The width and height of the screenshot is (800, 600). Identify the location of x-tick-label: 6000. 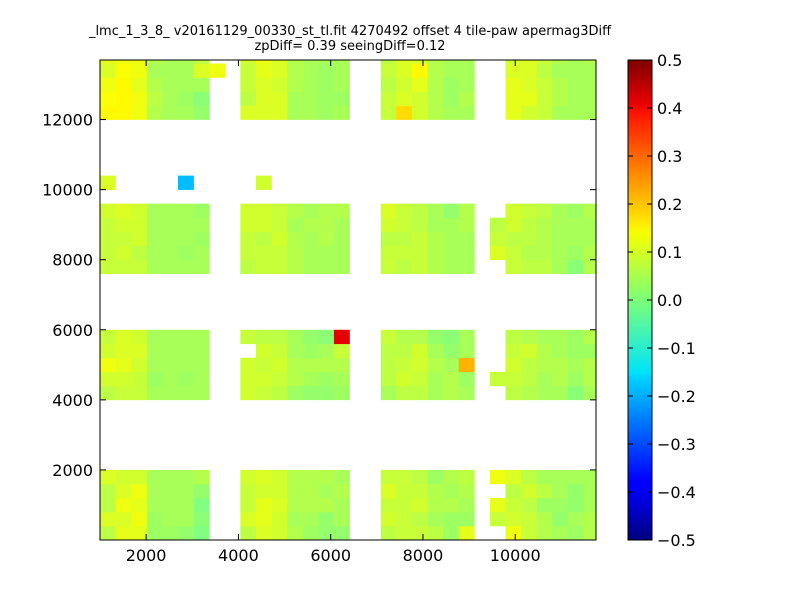
(330, 555).